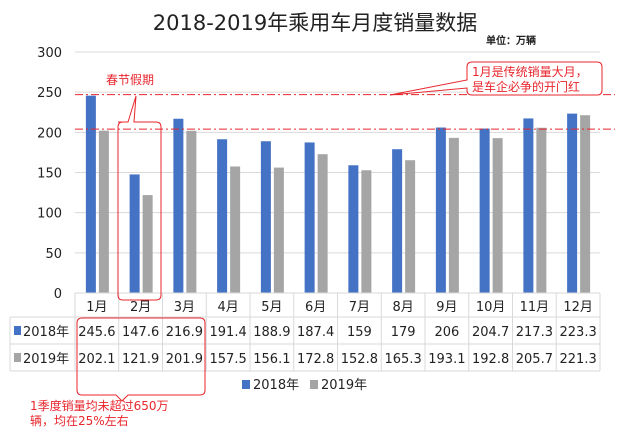  I want to click on x-tick-label: 2月, so click(140, 307).